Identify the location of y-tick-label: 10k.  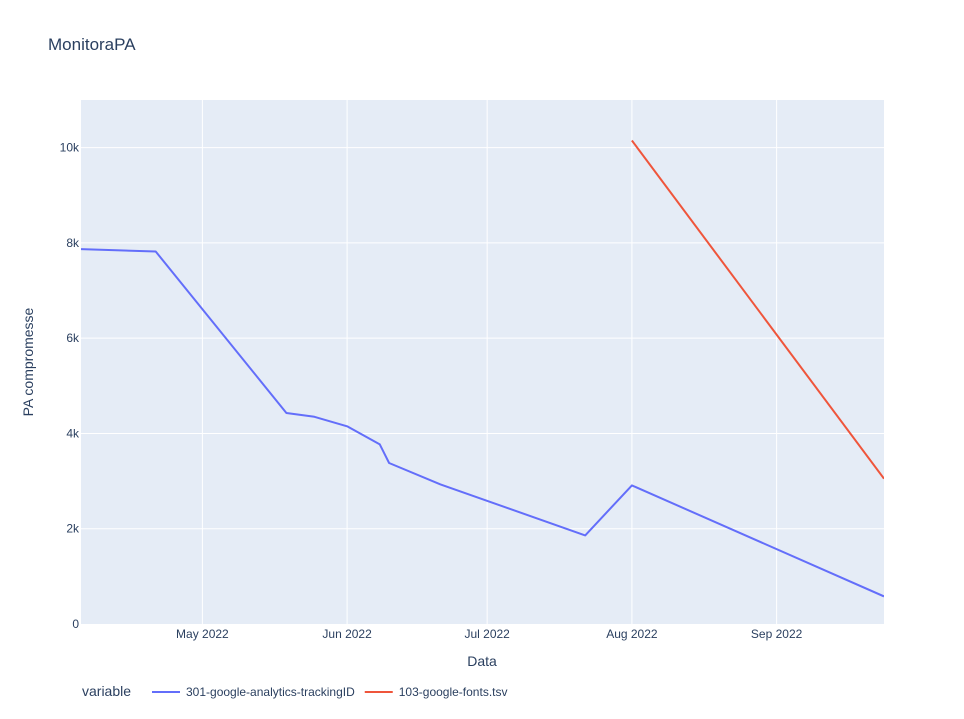
(70, 148).